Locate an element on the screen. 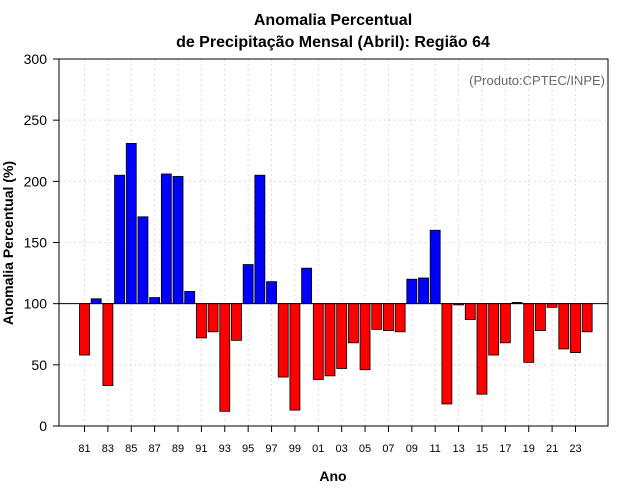 This screenshot has width=640, height=500. y-tick-label-5: 250 is located at coordinates (36, 120).